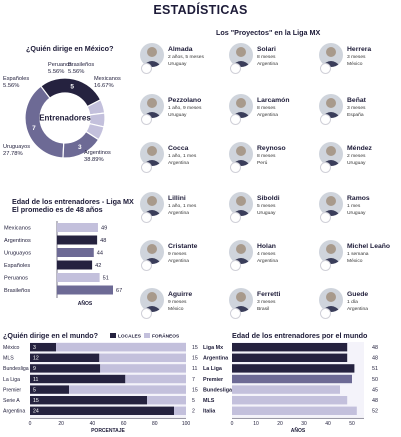  Describe the element at coordinates (180, 49) in the screenshot. I see `coach-name: Almada` at that location.